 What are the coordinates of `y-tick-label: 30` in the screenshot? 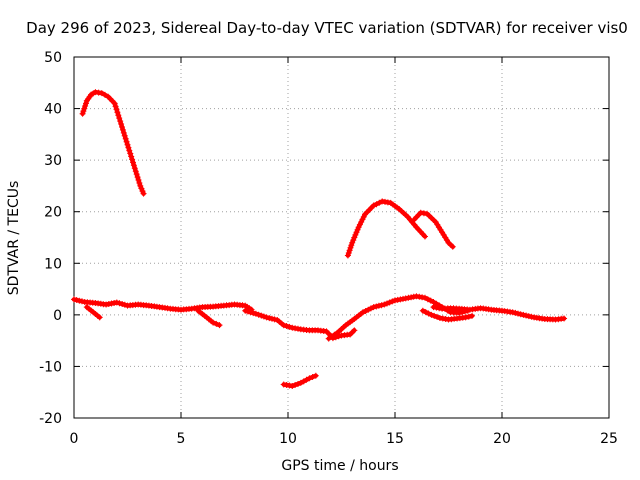 It's located at (53, 161).